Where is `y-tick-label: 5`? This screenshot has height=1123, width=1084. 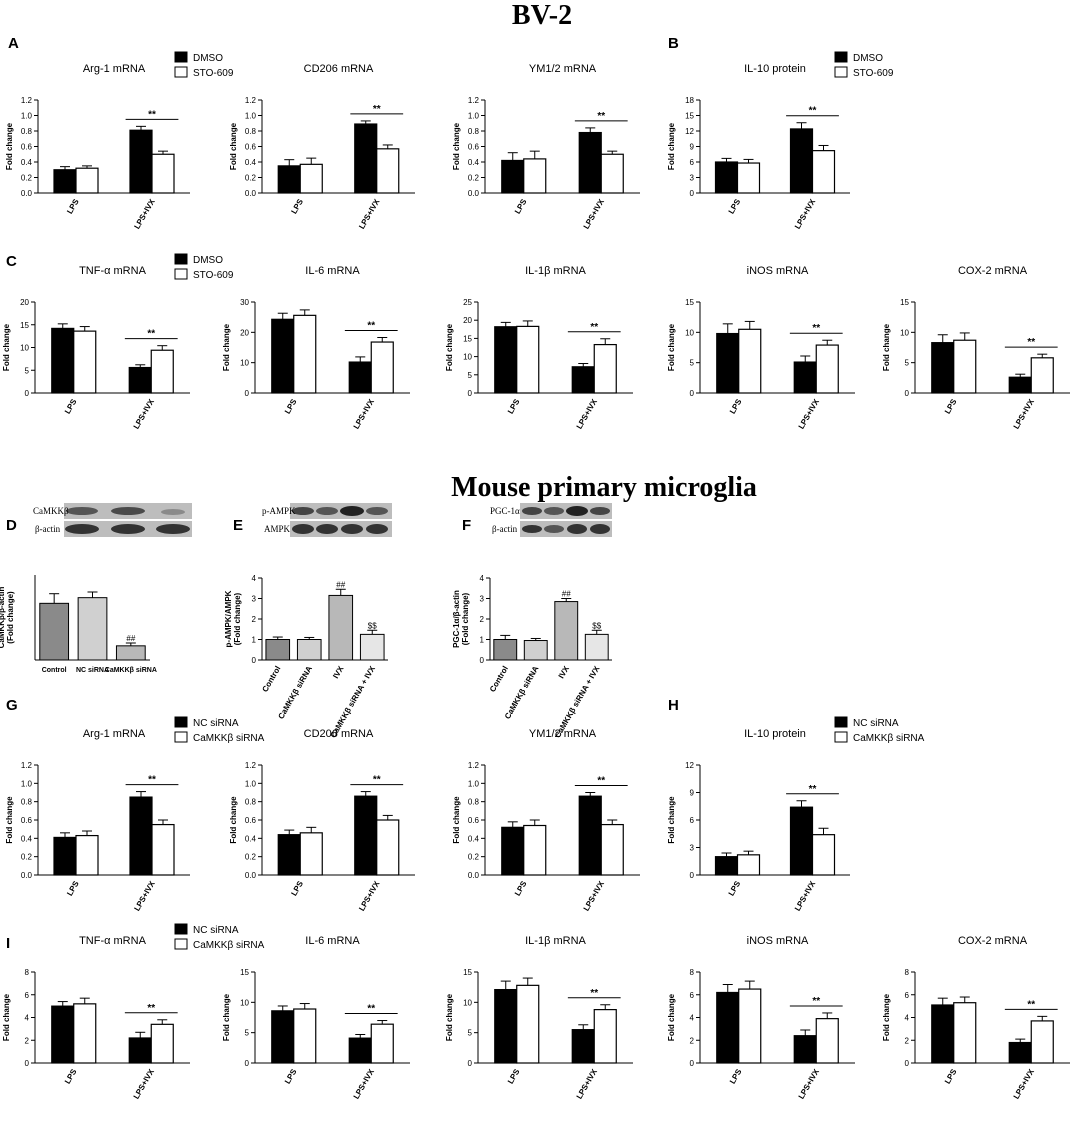 y-tick-label: 5 is located at coordinates (470, 1033).